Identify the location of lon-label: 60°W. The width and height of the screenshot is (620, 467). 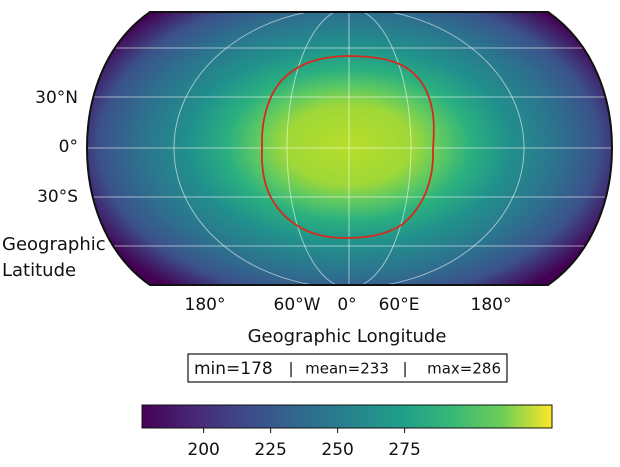
(297, 305).